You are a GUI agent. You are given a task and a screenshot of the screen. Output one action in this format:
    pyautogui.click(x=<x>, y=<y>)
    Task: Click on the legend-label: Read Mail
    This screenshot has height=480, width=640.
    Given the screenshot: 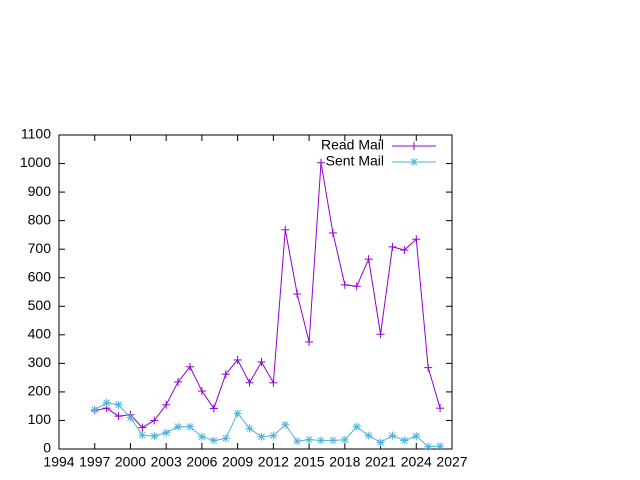 What is the action you would take?
    pyautogui.click(x=352, y=145)
    